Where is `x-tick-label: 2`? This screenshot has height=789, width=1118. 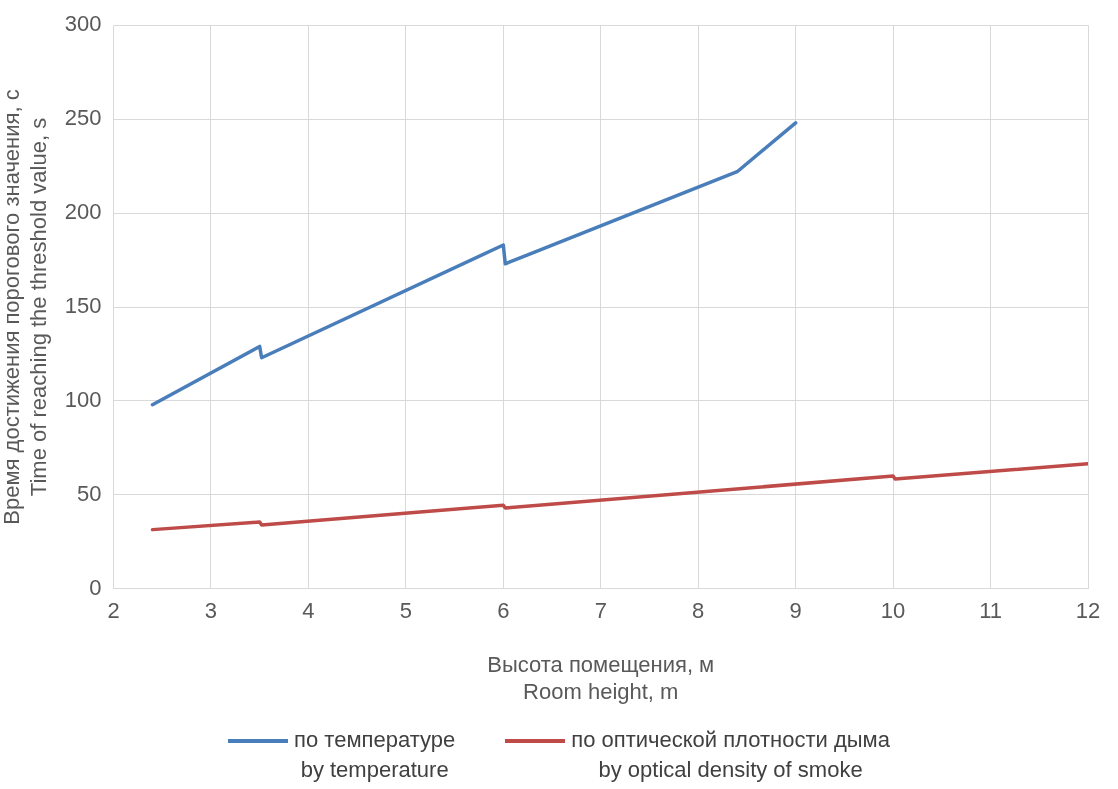
x-tick-label: 2 is located at coordinates (113, 611).